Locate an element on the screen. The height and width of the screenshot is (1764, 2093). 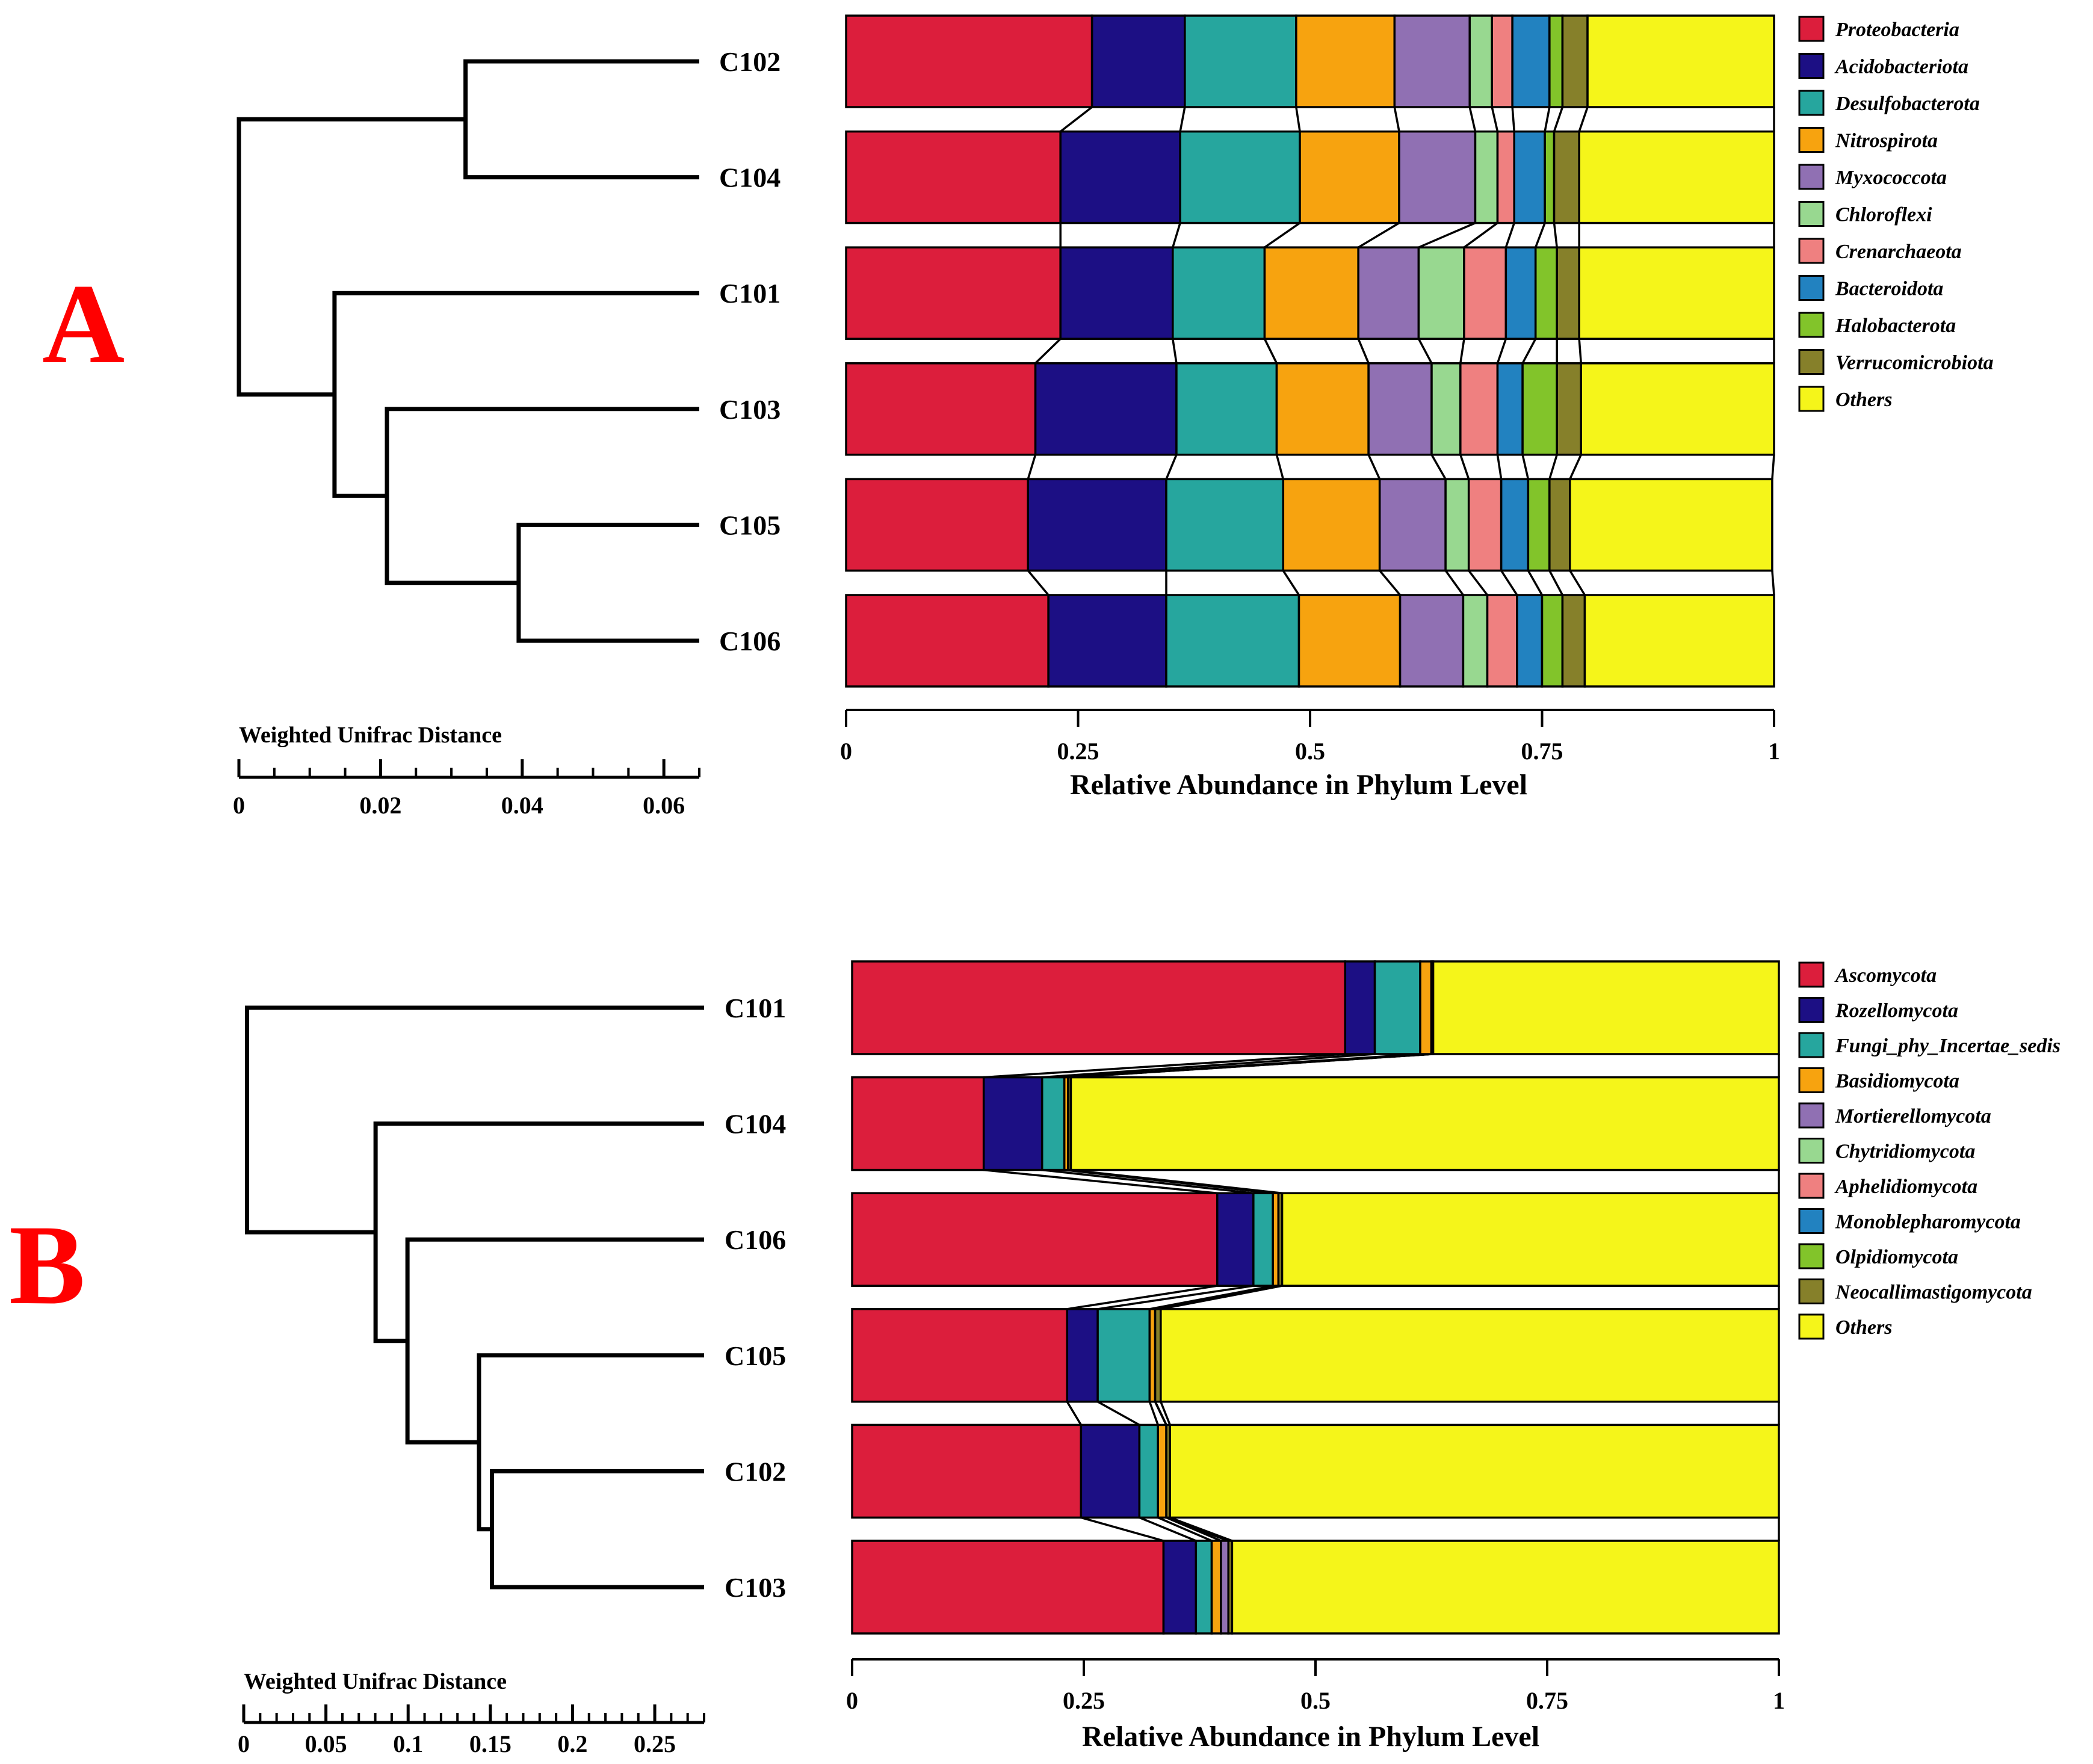
legend-label: Chloroflexi is located at coordinates (1883, 215).